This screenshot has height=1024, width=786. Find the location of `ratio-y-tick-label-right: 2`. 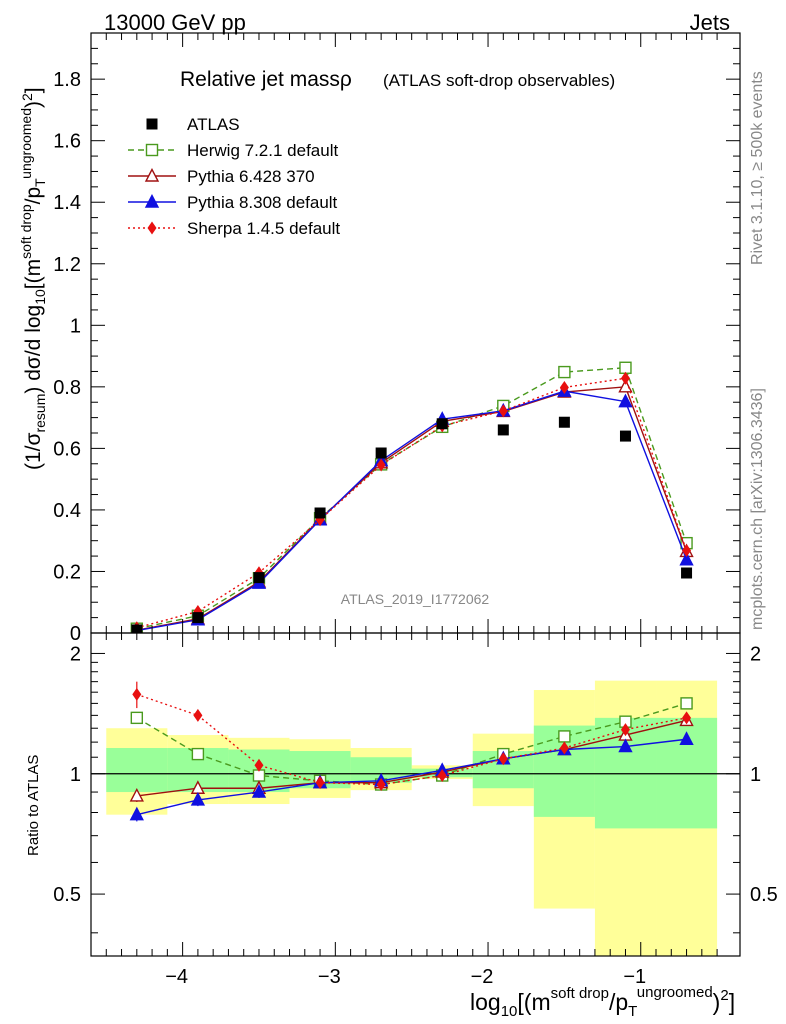

ratio-y-tick-label-right: 2 is located at coordinates (755, 654).